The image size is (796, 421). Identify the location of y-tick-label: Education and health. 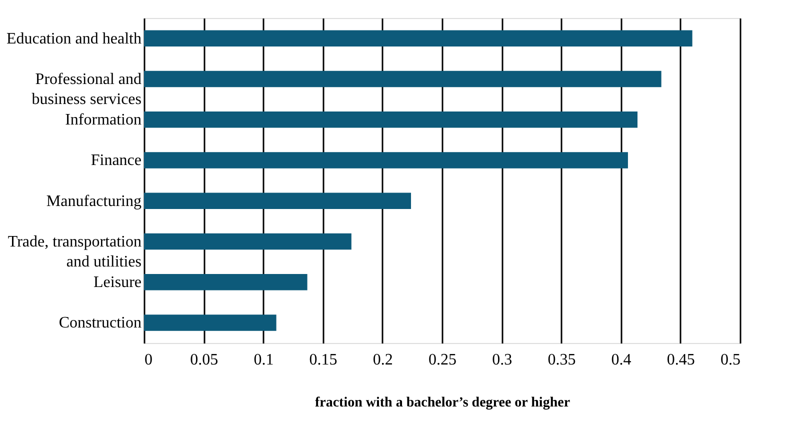
(74, 39).